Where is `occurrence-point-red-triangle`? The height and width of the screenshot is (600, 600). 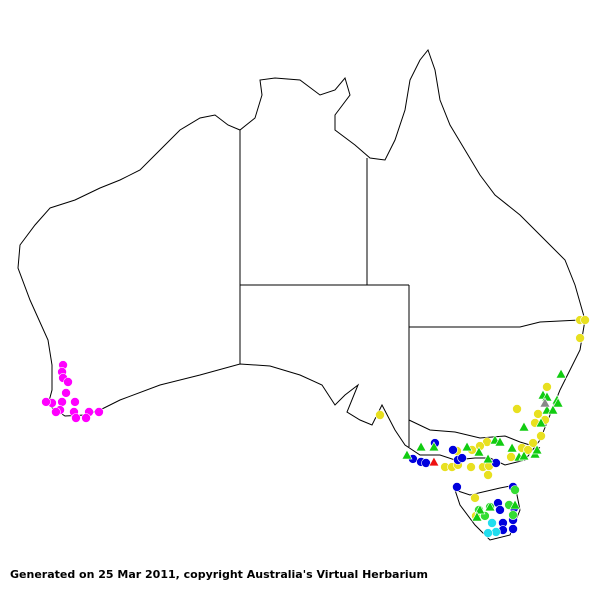
occurrence-point-red-triangle is located at coordinates (434, 461).